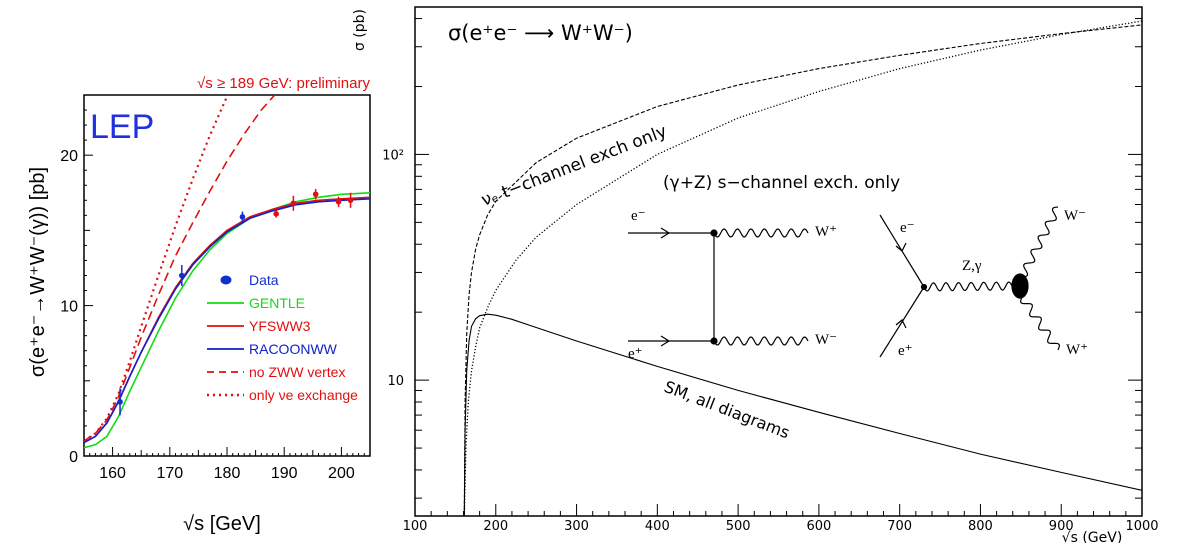 This screenshot has width=1178, height=543. Describe the element at coordinates (972, 266) in the screenshot. I see `s-diagram-label-boson: Z,γ` at that location.